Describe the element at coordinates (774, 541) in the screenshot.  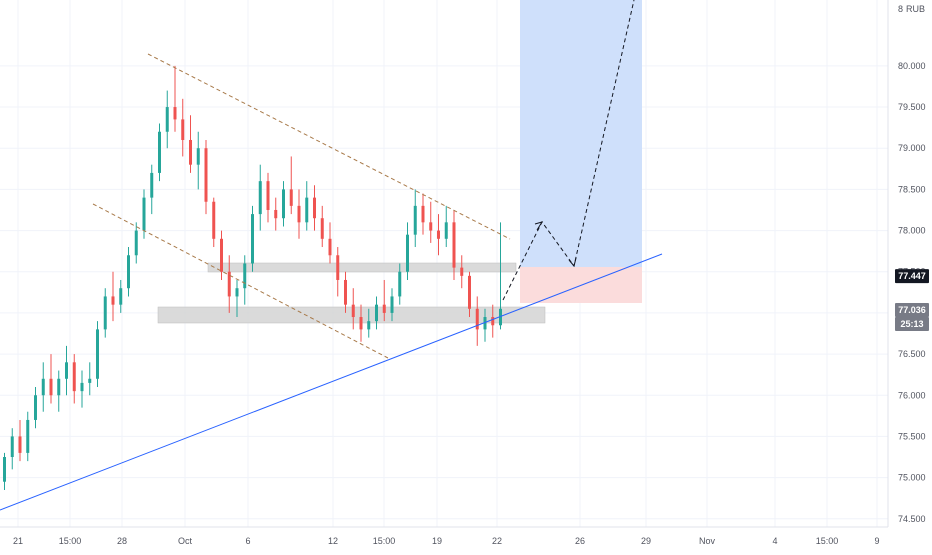
I see `x-tick-label: 4` at that location.